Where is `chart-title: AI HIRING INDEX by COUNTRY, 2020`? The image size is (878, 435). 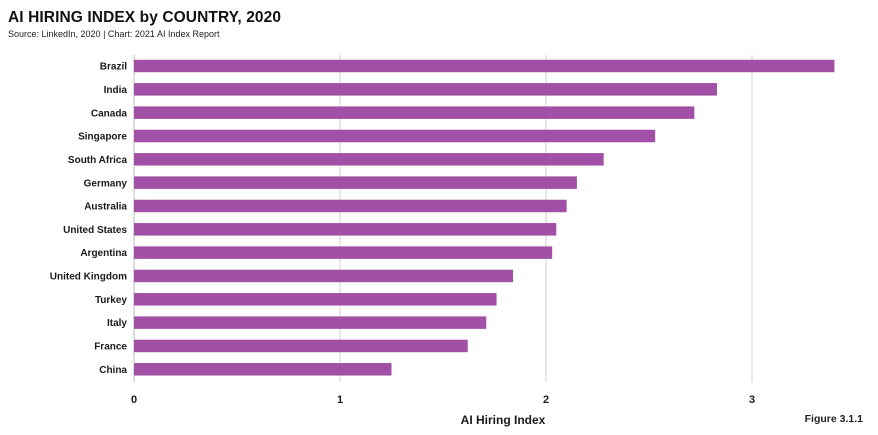
chart-title: AI HIRING INDEX by COUNTRY, 2020 is located at coordinates (145, 17).